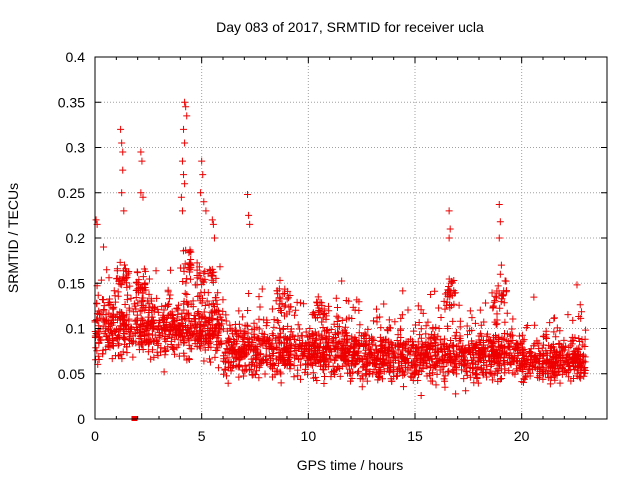 The image size is (640, 480). I want to click on x-tick-label: 20, so click(522, 436).